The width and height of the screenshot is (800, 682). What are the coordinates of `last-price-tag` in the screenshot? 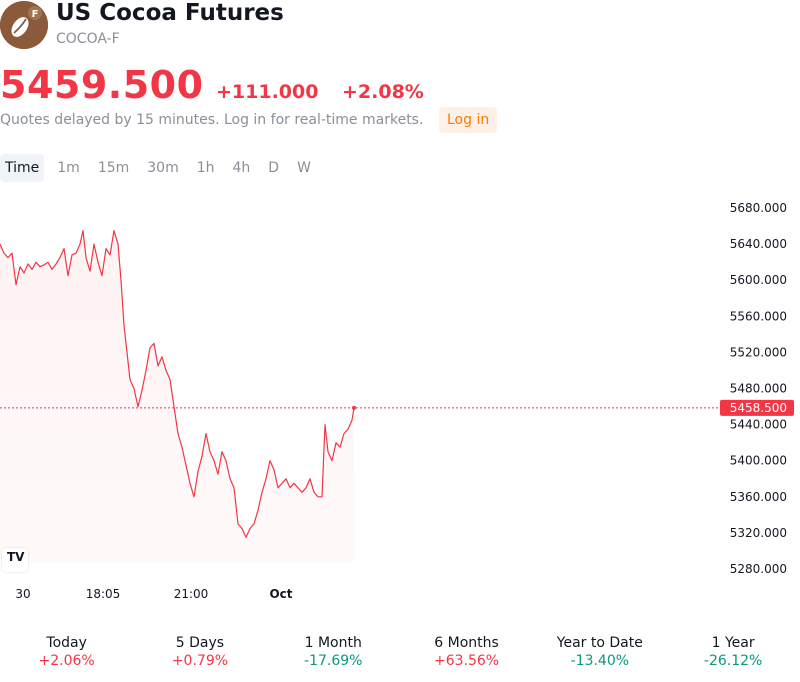 It's located at (757, 407).